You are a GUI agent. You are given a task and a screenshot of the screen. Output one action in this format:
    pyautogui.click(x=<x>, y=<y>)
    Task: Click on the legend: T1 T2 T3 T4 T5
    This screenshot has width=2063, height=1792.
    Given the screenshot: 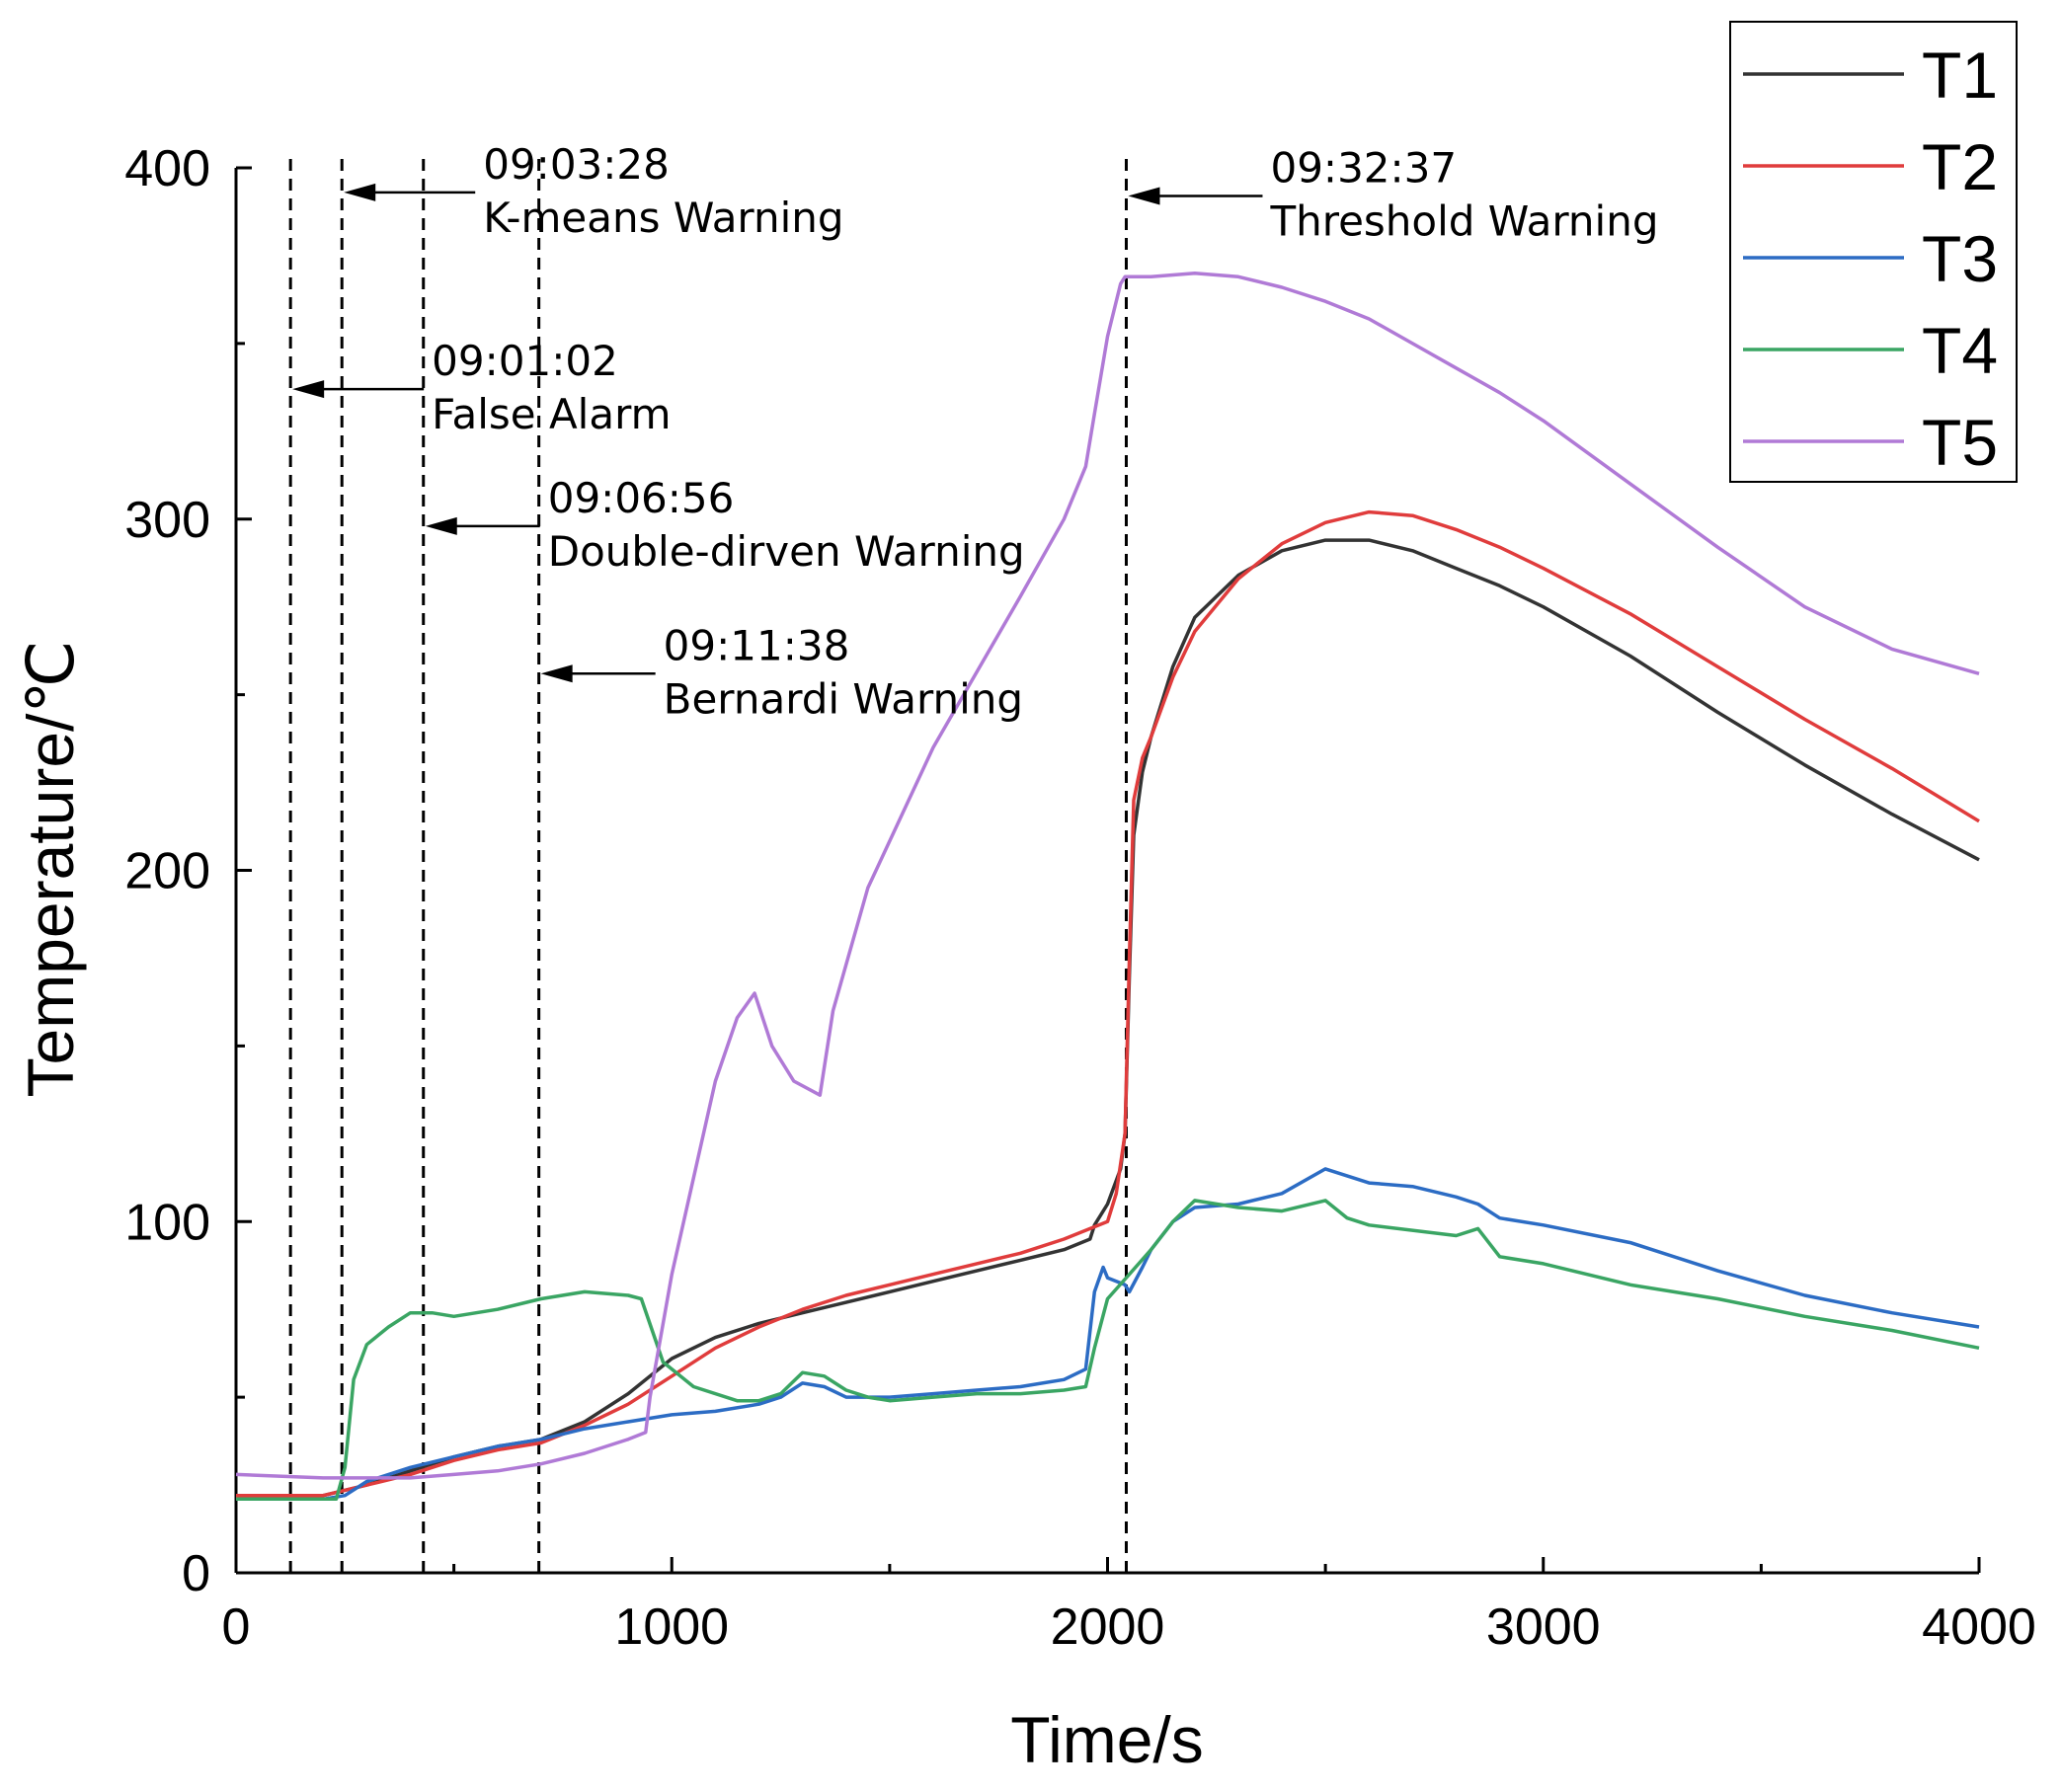 What is the action you would take?
    pyautogui.click(x=1873, y=252)
    